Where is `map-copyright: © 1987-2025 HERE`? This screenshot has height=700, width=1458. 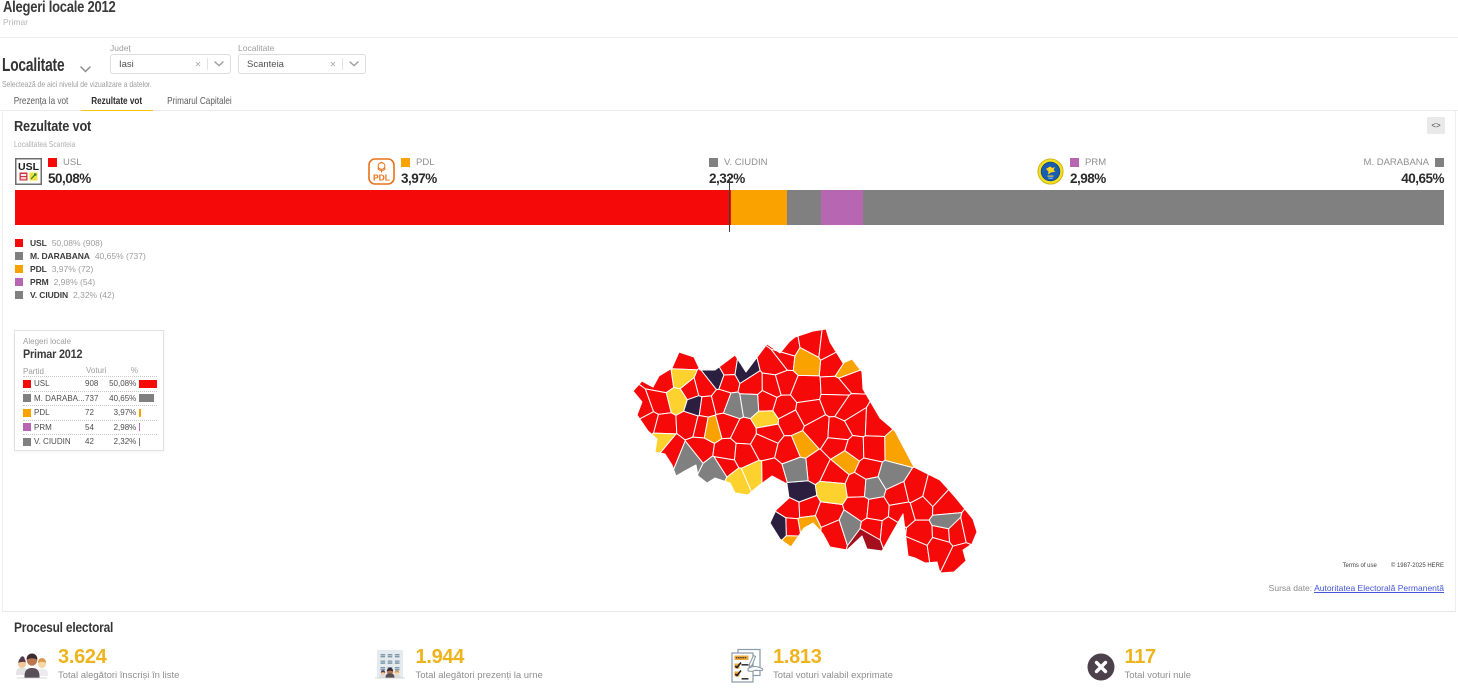 map-copyright: © 1987-2025 HERE is located at coordinates (1417, 566).